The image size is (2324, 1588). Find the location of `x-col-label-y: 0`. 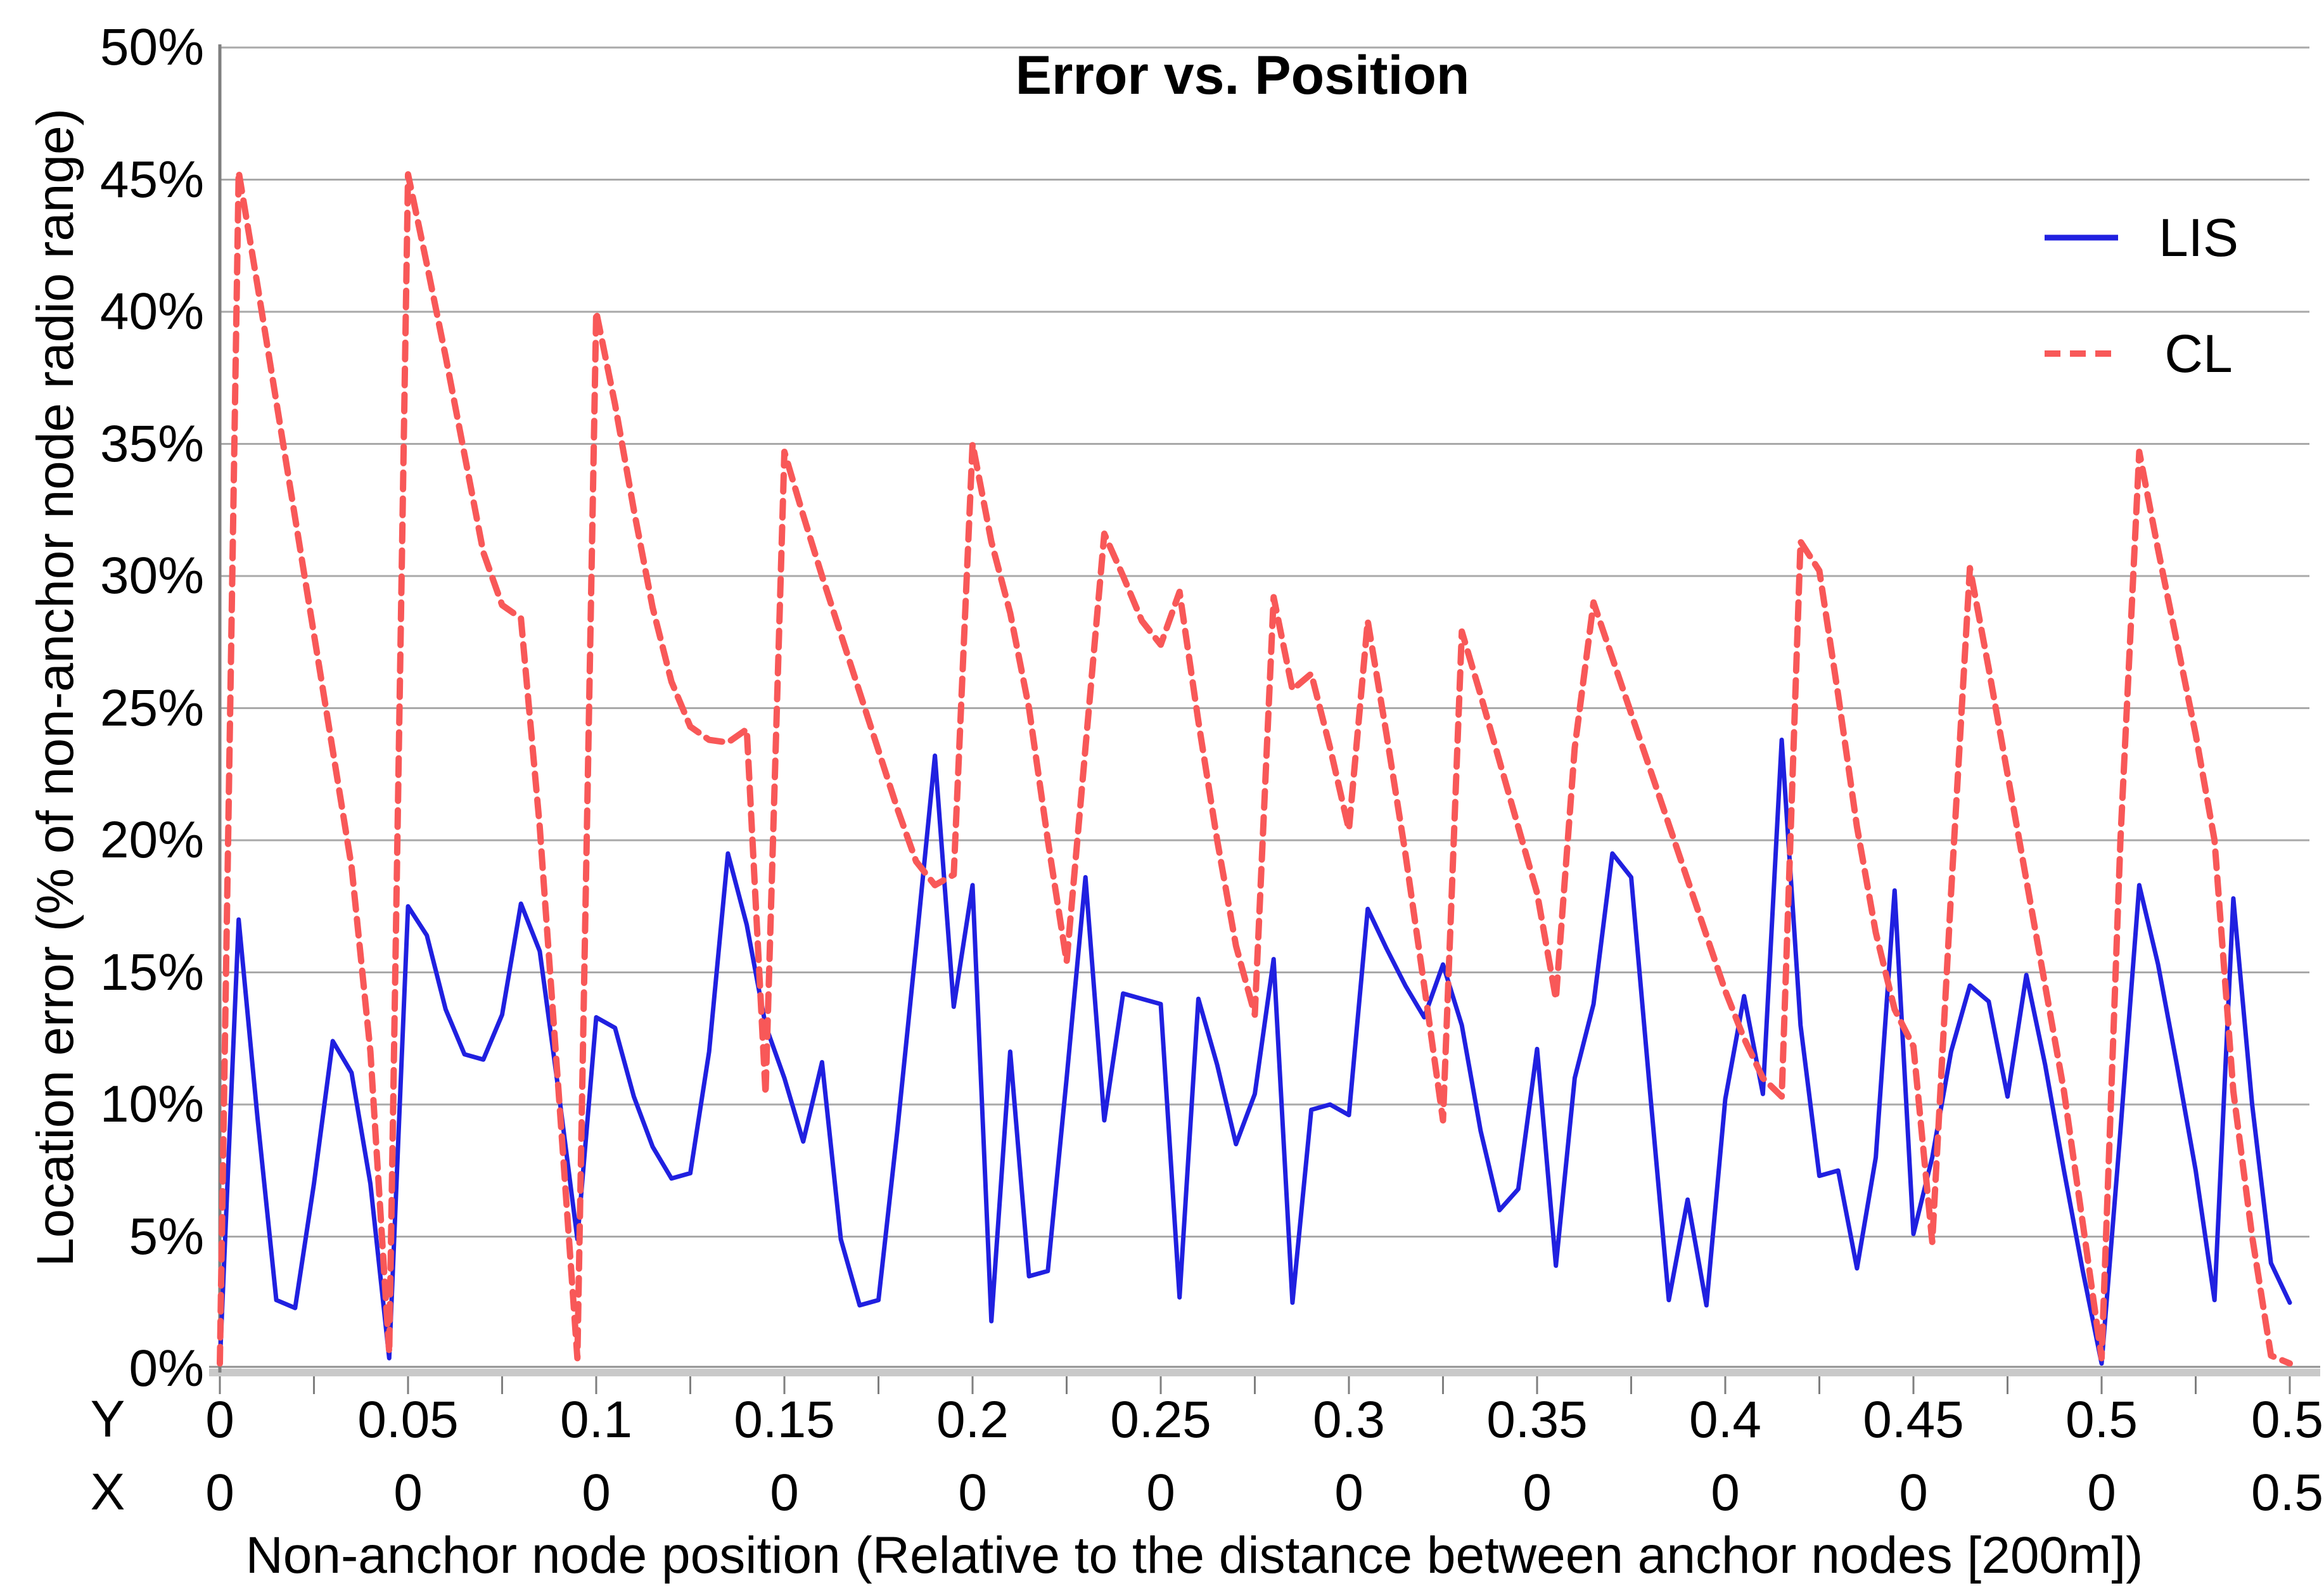

x-col-label-y: 0 is located at coordinates (219, 1420).